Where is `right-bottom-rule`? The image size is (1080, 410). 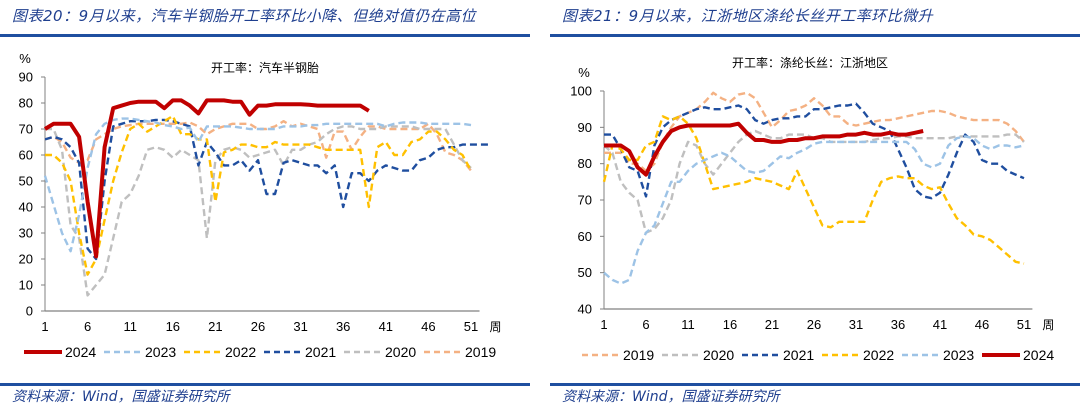 right-bottom-rule is located at coordinates (815, 384).